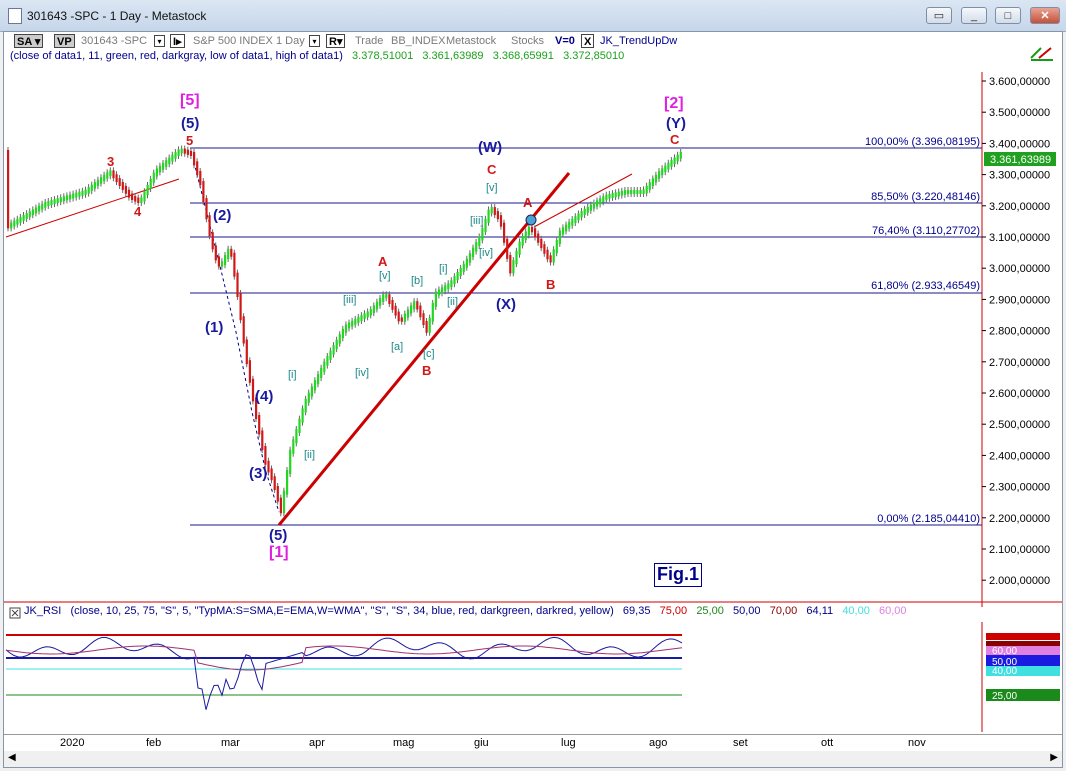 Image resolution: width=1066 pixels, height=771 pixels. Describe the element at coordinates (1041, 54) in the screenshot. I see `trend-tool-icon` at that location.